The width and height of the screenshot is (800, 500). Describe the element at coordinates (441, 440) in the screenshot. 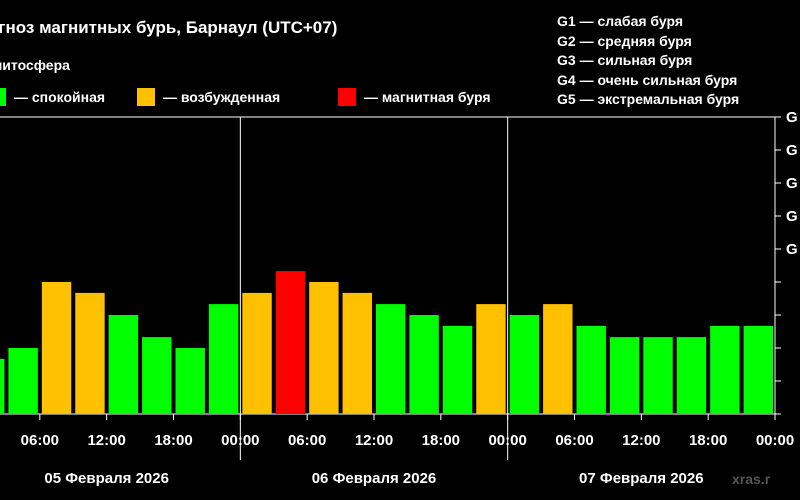

I see `x-tick-label-8: 18:00` at that location.